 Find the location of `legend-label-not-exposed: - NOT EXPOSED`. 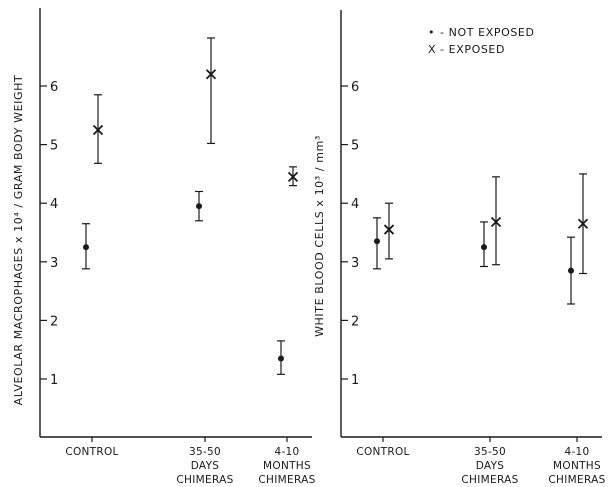

legend-label-not-exposed: - NOT EXPOSED is located at coordinates (487, 32).